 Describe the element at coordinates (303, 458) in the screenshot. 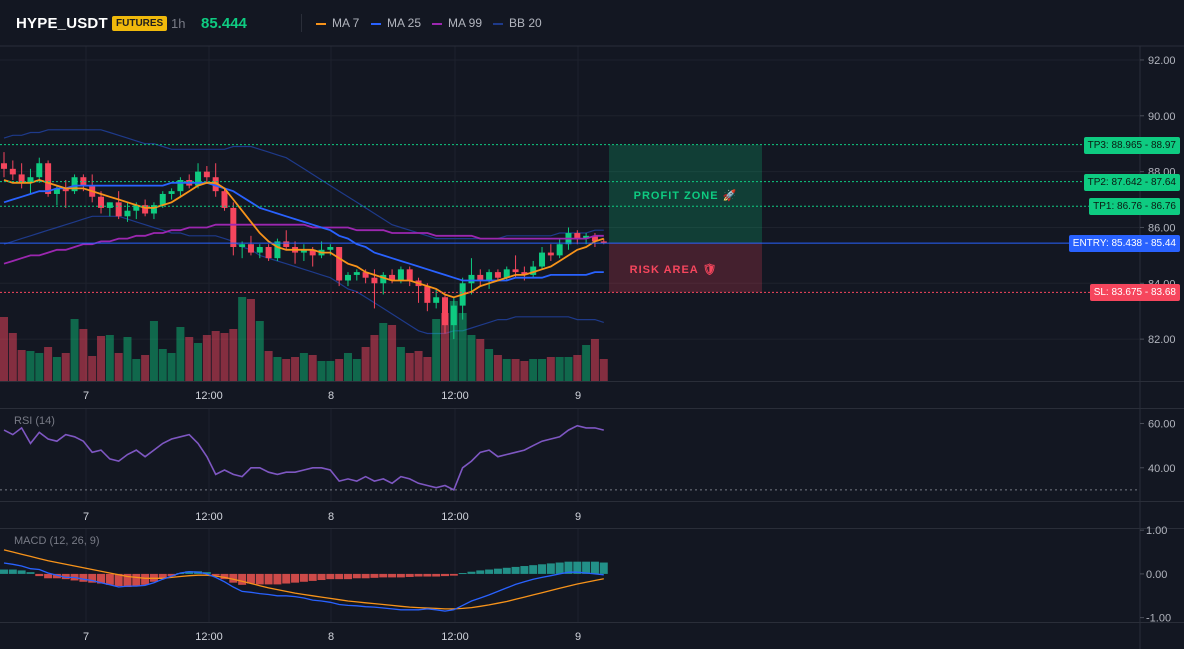

I see `rsi-line` at that location.